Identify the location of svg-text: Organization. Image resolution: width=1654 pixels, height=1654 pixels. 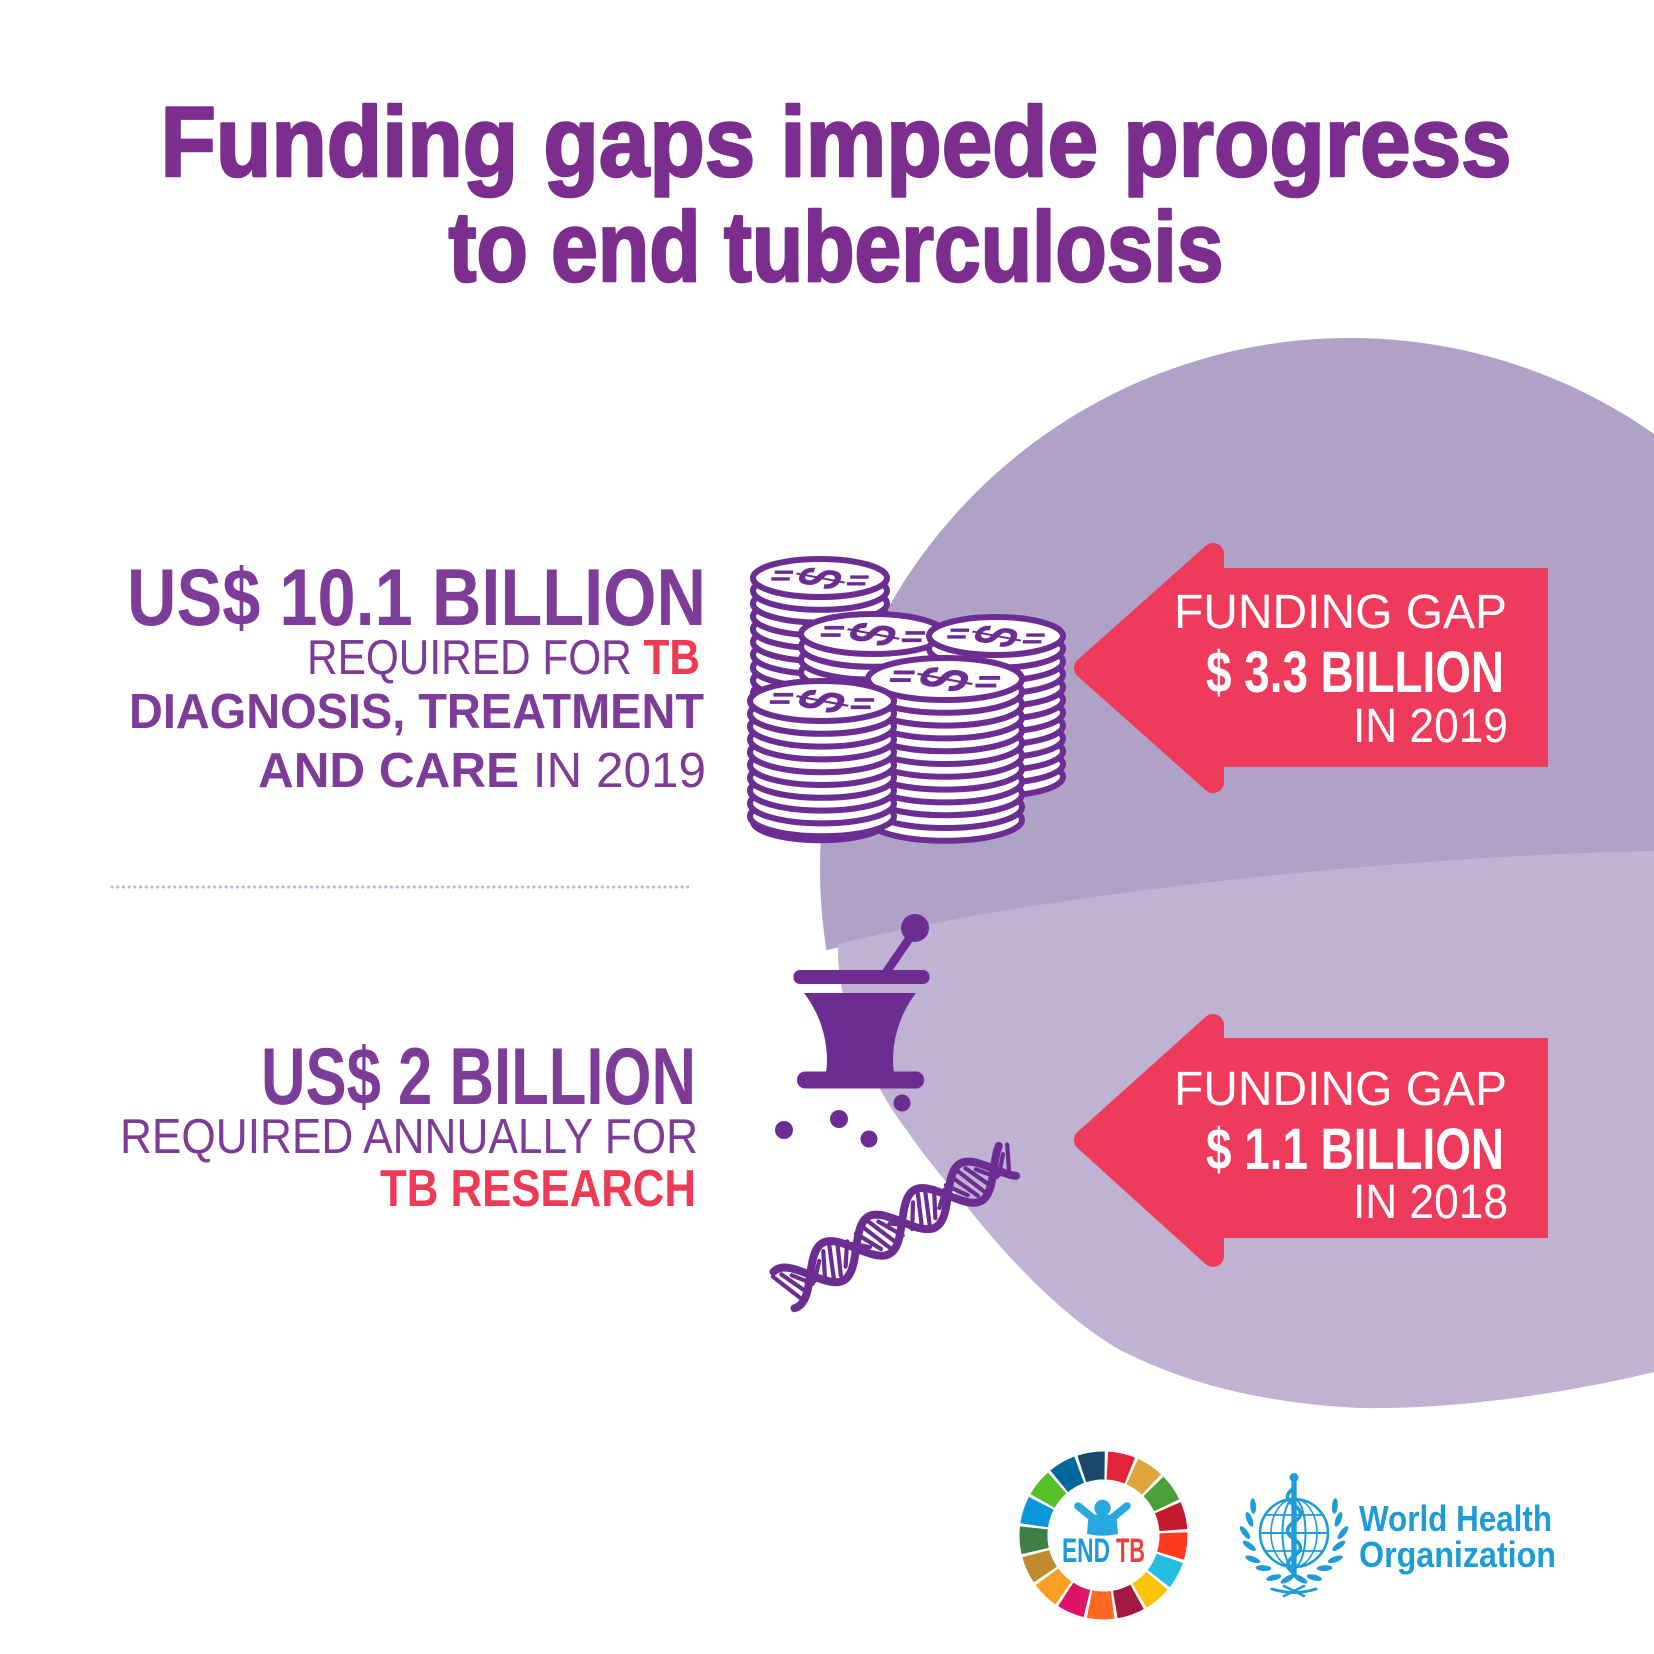
(1457, 1554).